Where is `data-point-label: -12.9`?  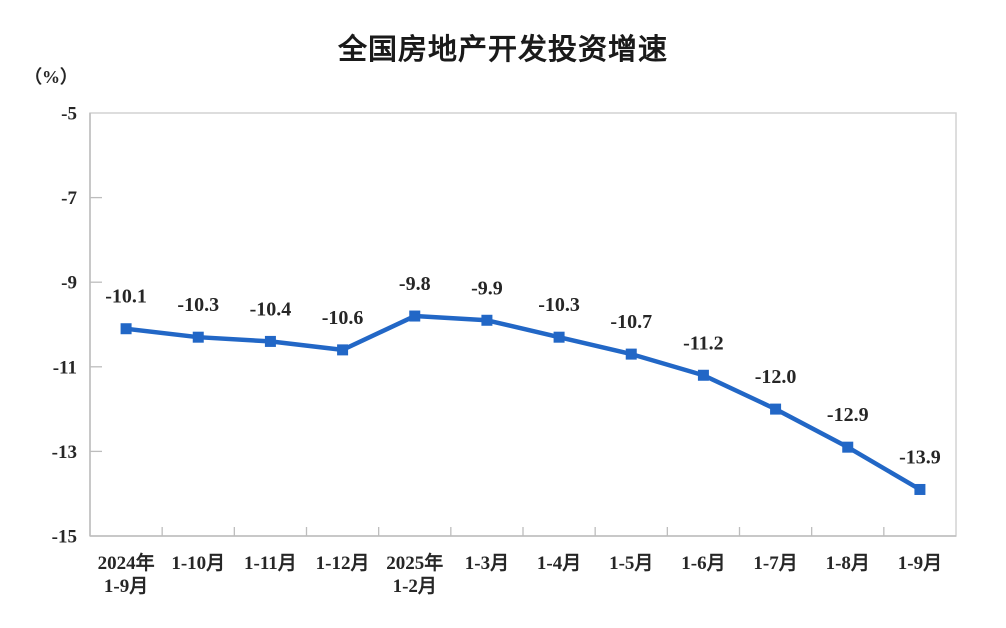
data-point-label: -12.9 is located at coordinates (848, 415).